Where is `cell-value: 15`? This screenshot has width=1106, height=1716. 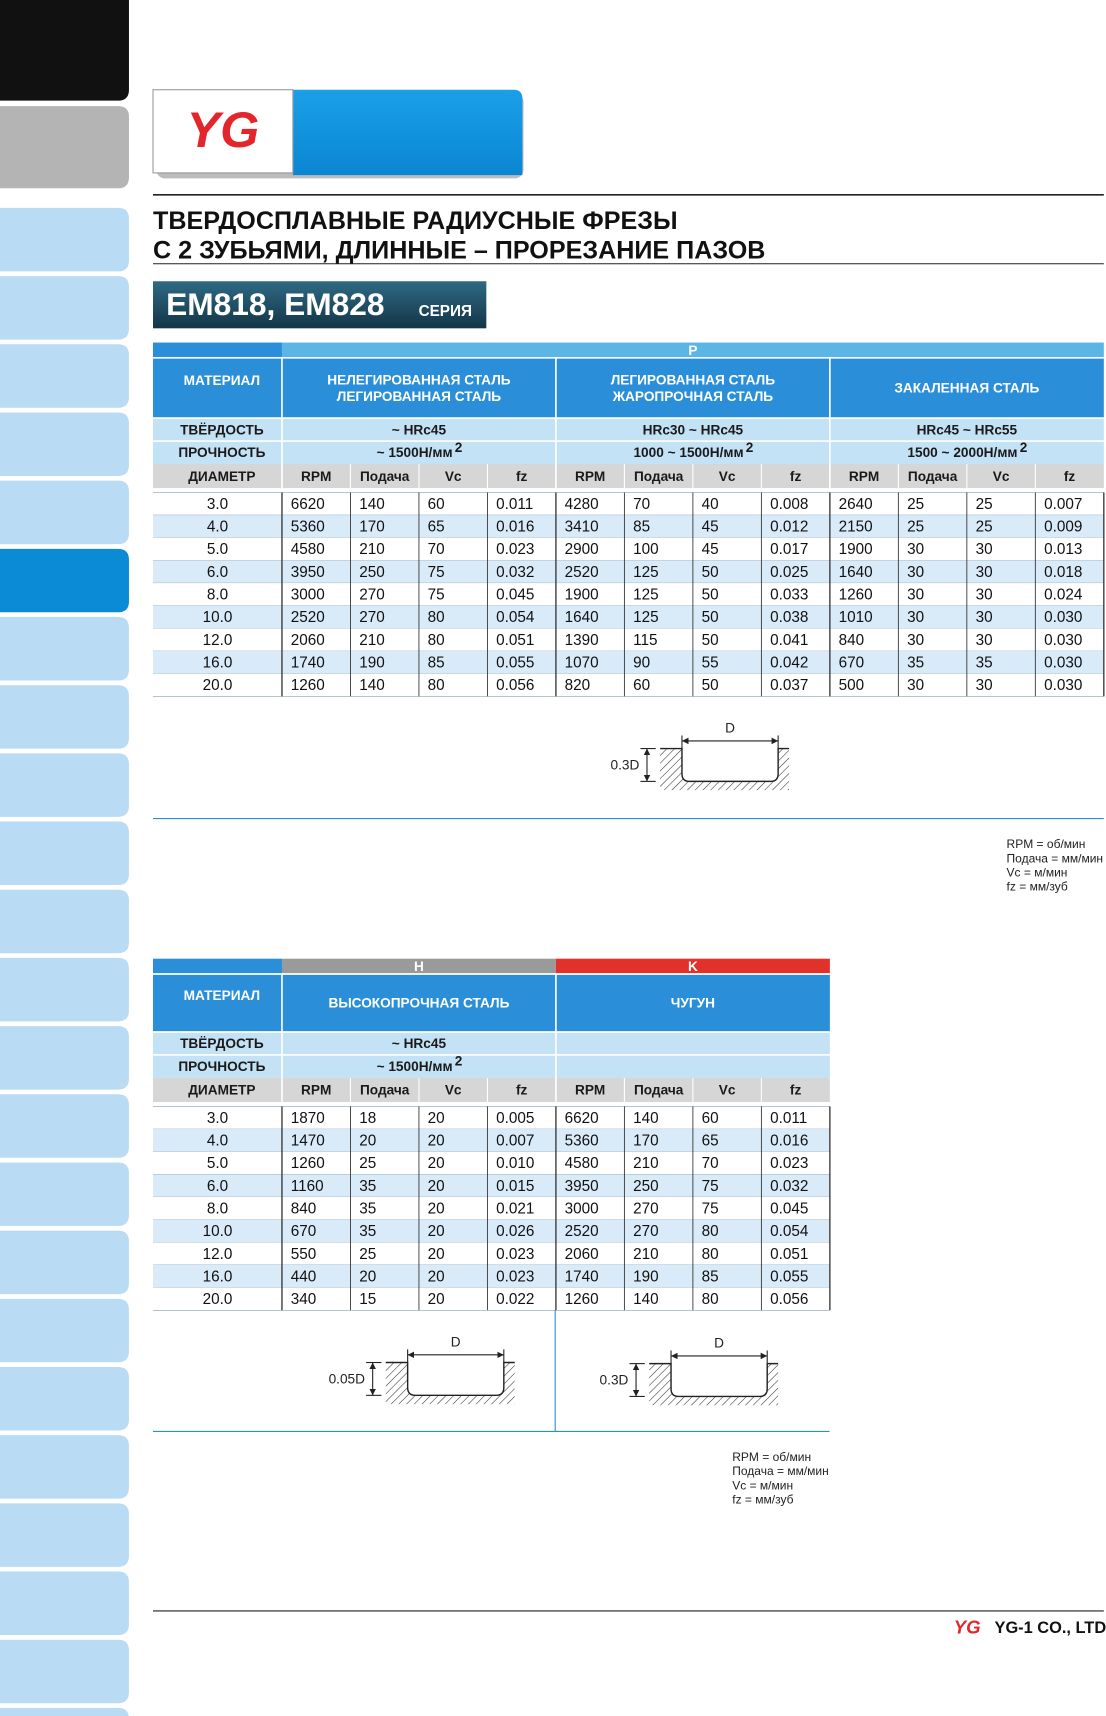
cell-value: 15 is located at coordinates (367, 1299).